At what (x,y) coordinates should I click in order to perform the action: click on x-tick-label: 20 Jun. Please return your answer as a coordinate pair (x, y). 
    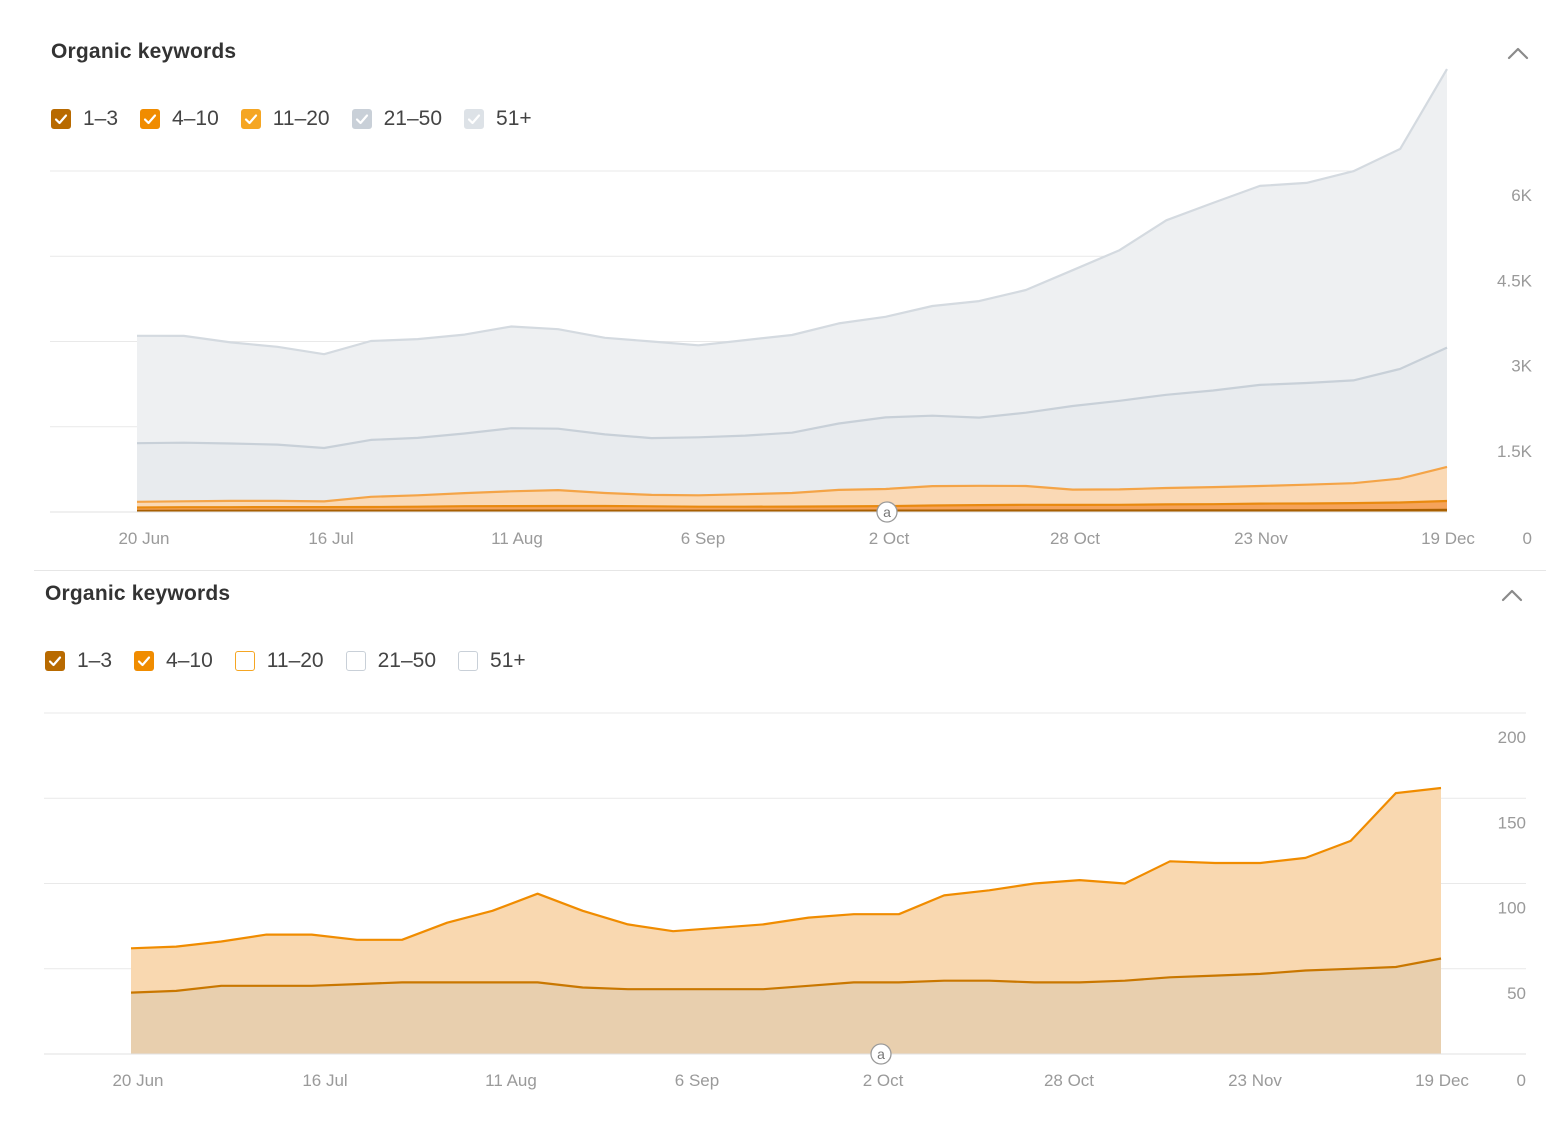
    Looking at the image, I should click on (137, 1080).